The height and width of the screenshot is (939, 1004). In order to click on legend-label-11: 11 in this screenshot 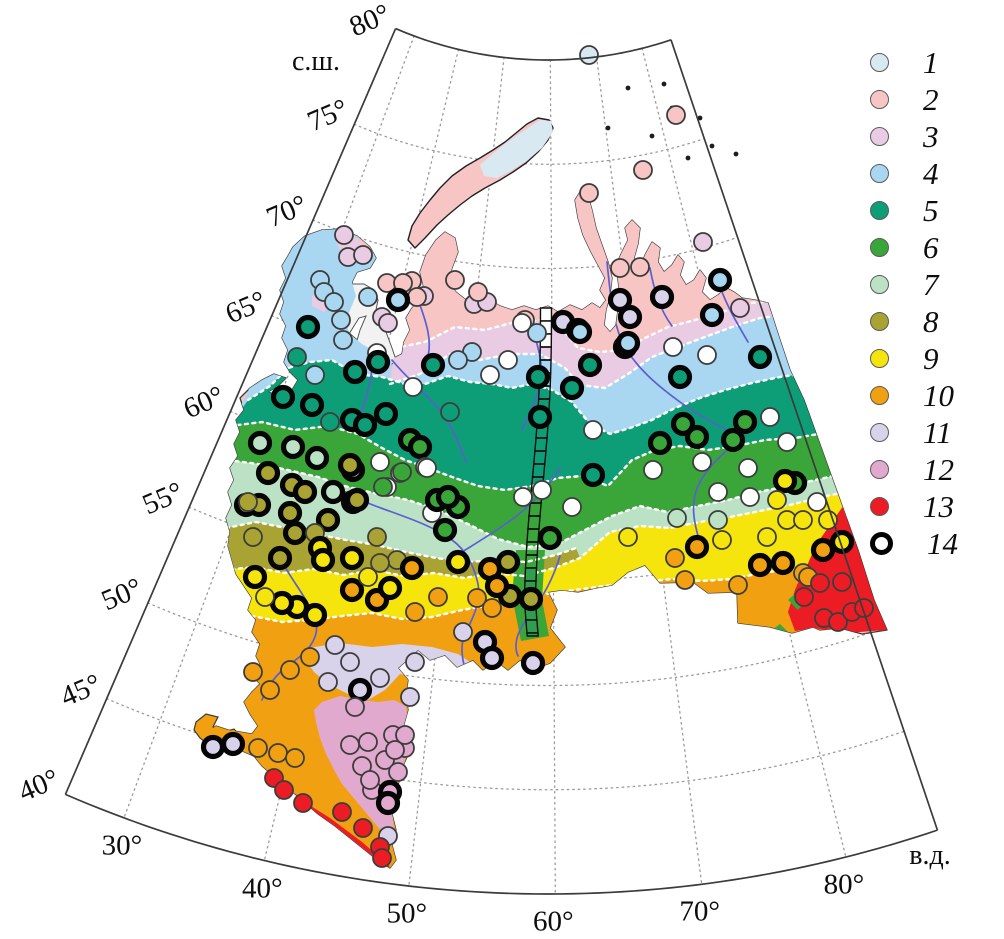, I will do `click(937, 432)`.